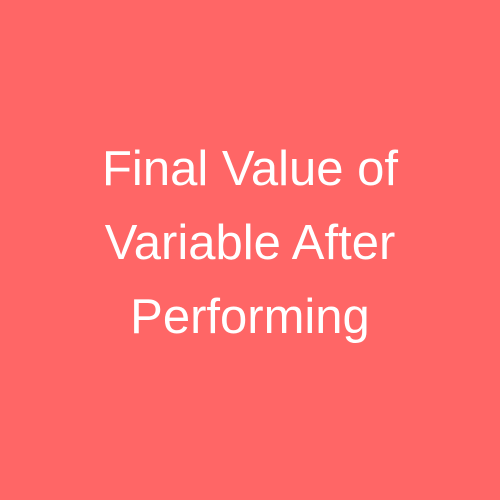 This screenshot has width=500, height=500. What do you see at coordinates (250, 317) in the screenshot?
I see `title-line-3: Performing` at bounding box center [250, 317].